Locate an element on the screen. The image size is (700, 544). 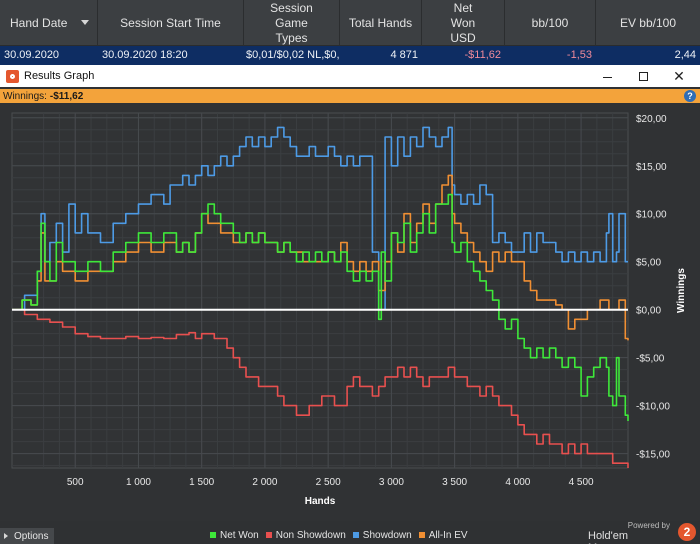
x-tick-label: 1 500 is located at coordinates (201, 482).